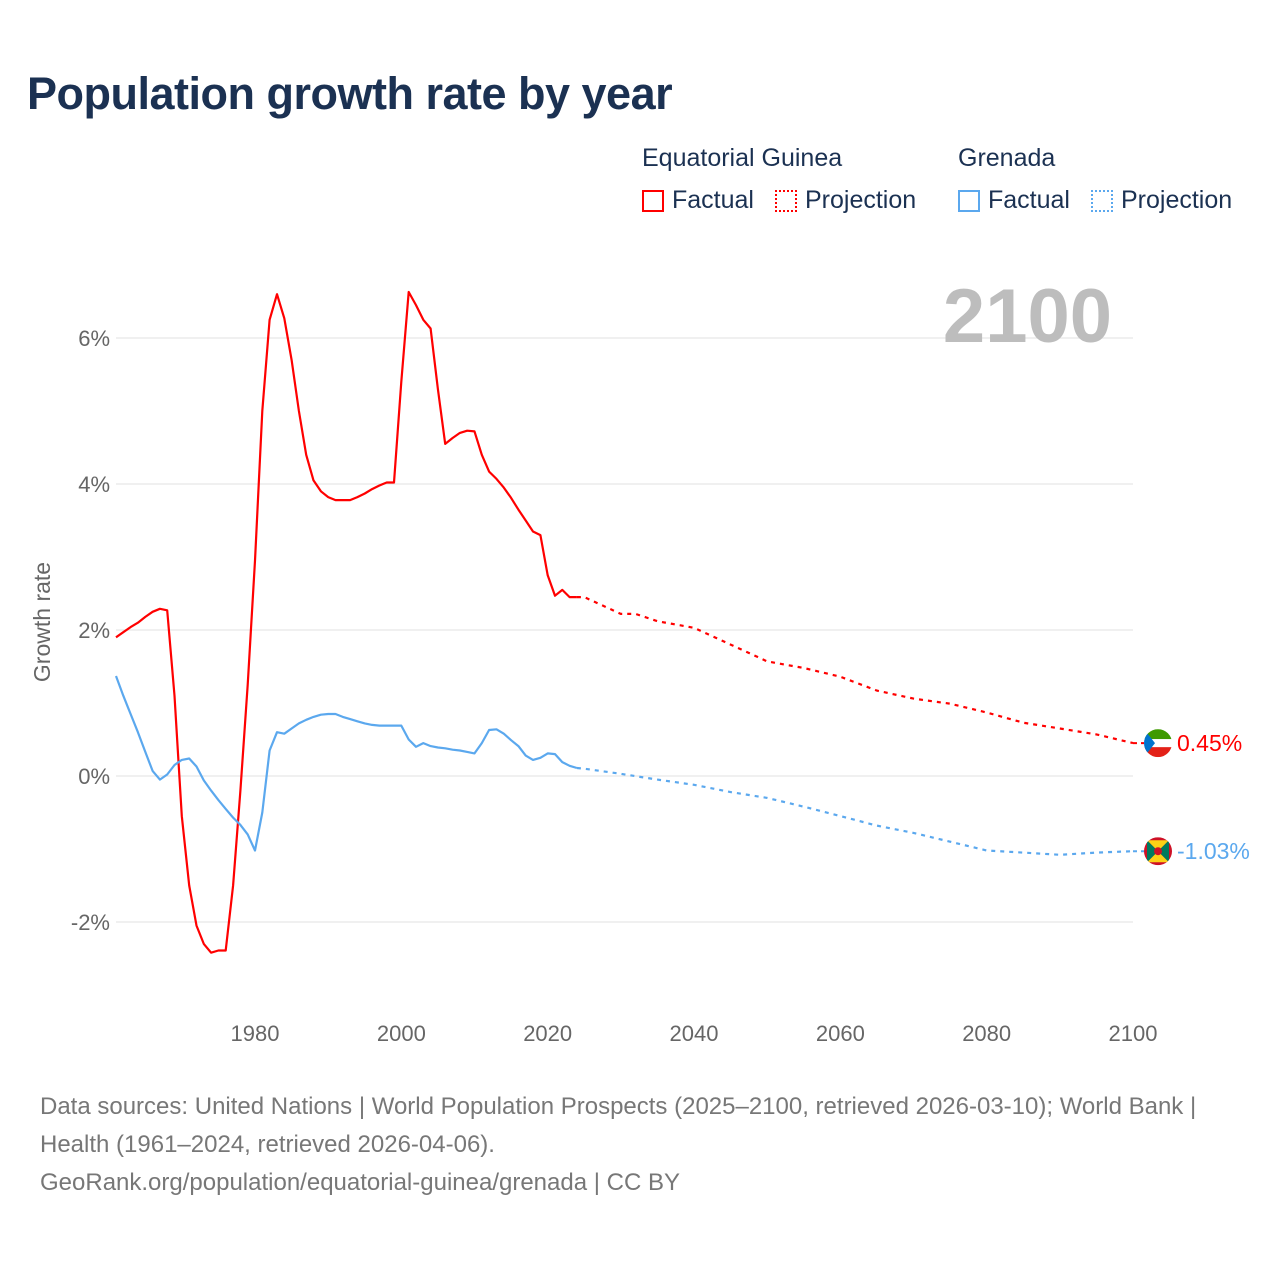  What do you see at coordinates (1133, 1033) in the screenshot?
I see `x-tick-label: 2100` at bounding box center [1133, 1033].